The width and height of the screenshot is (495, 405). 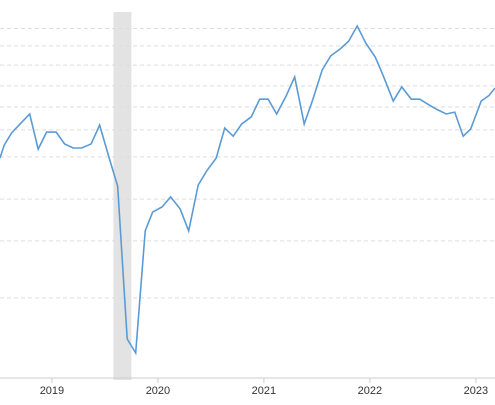 I want to click on x-tick-label: 2020, so click(x=158, y=391).